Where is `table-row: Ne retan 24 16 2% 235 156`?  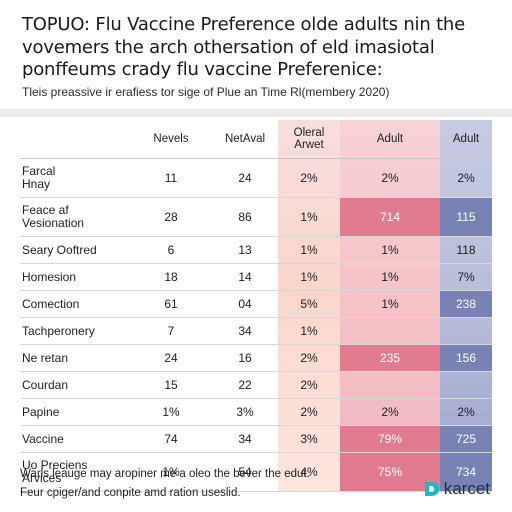
table-row: Ne retan 24 16 2% 235 156 is located at coordinates (256, 358).